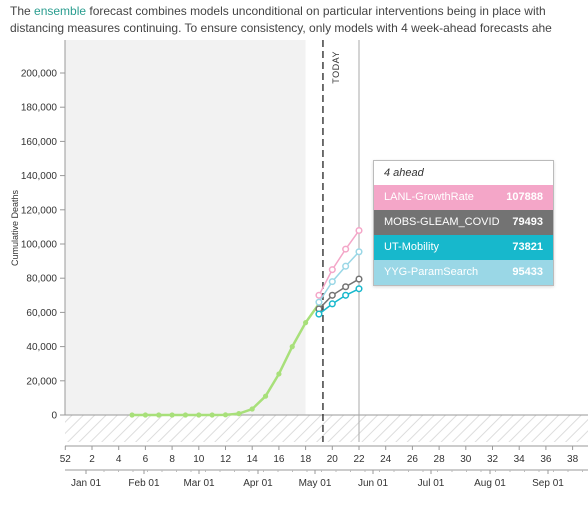 The width and height of the screenshot is (588, 506). I want to click on month-tick-label: Mar 01, so click(199, 483).